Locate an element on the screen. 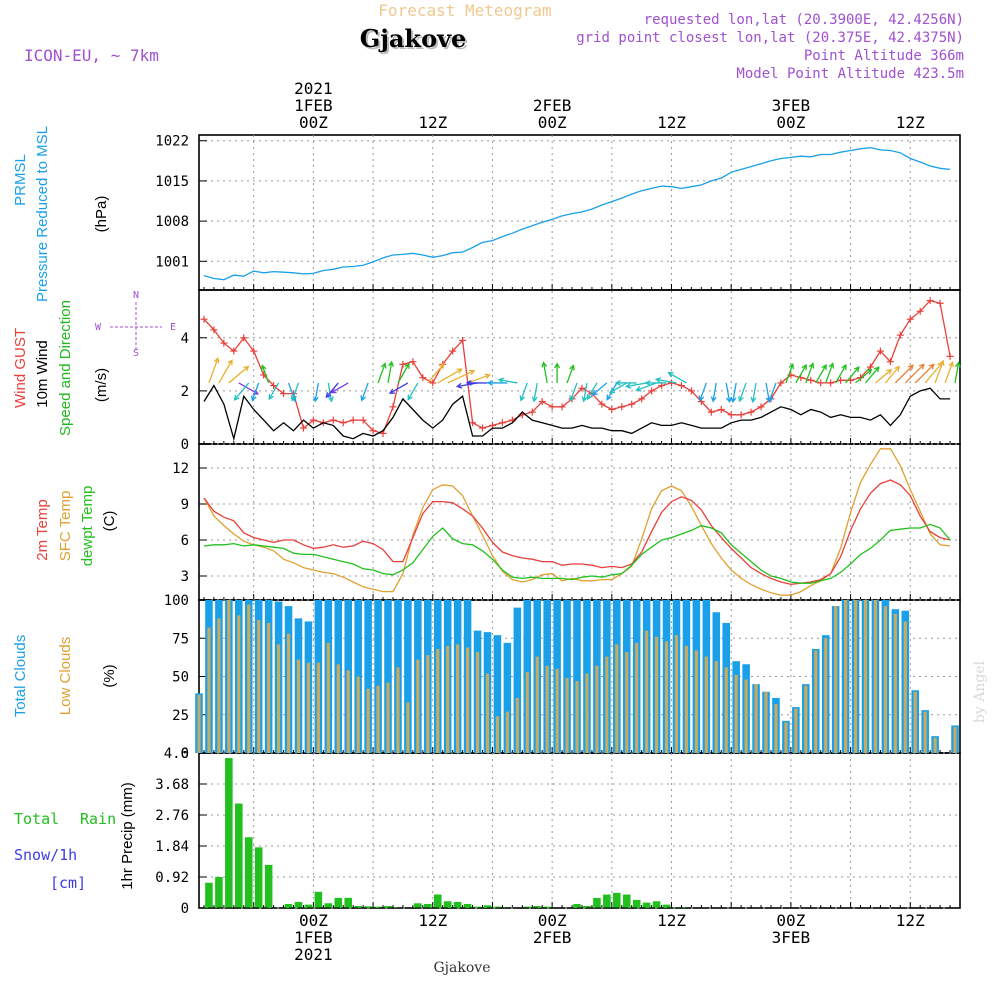  y-tick-label-clouds: 100 is located at coordinates (176, 601).